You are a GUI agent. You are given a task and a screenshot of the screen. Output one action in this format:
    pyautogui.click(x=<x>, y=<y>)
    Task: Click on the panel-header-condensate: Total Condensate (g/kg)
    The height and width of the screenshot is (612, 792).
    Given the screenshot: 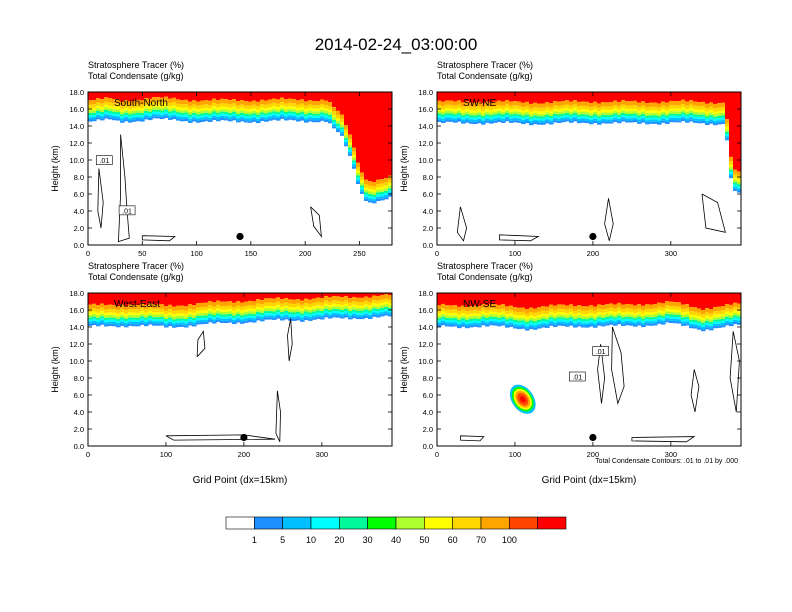 What is the action you would take?
    pyautogui.click(x=485, y=76)
    